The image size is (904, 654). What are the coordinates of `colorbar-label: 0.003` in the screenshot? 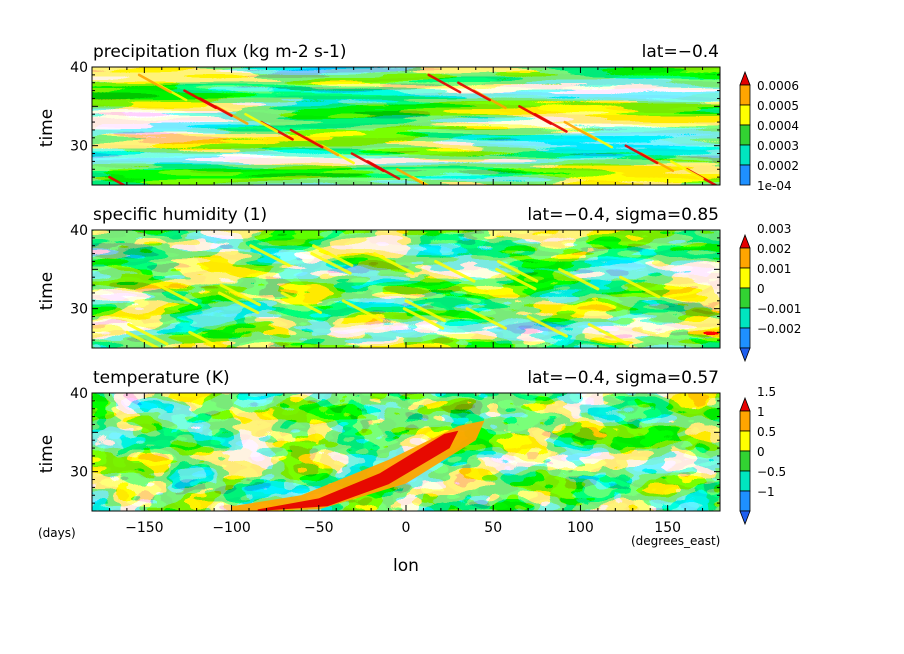 It's located at (774, 229).